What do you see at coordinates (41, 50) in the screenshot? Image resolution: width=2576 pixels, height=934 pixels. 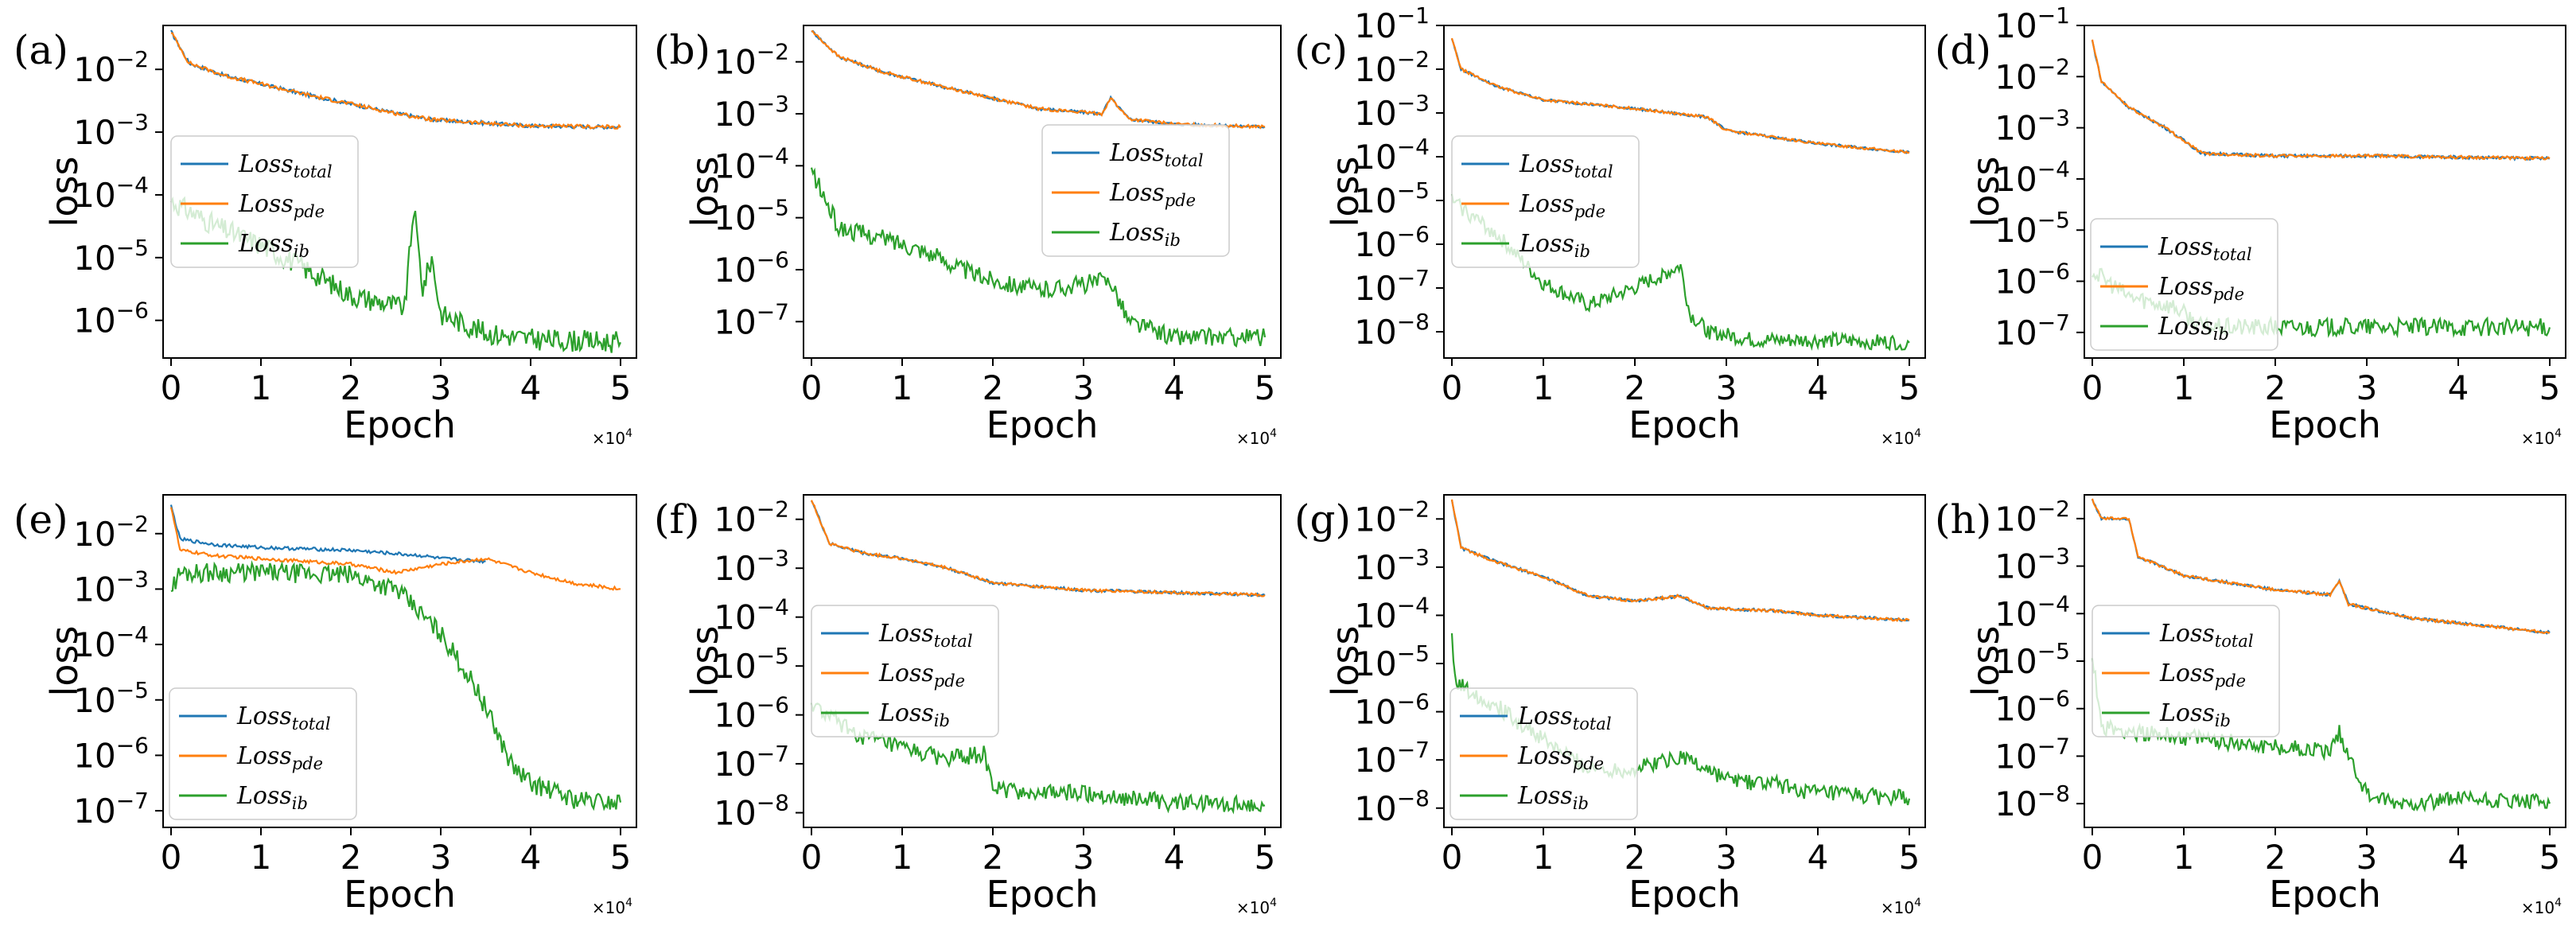 I see `panel-label: (a)` at bounding box center [41, 50].